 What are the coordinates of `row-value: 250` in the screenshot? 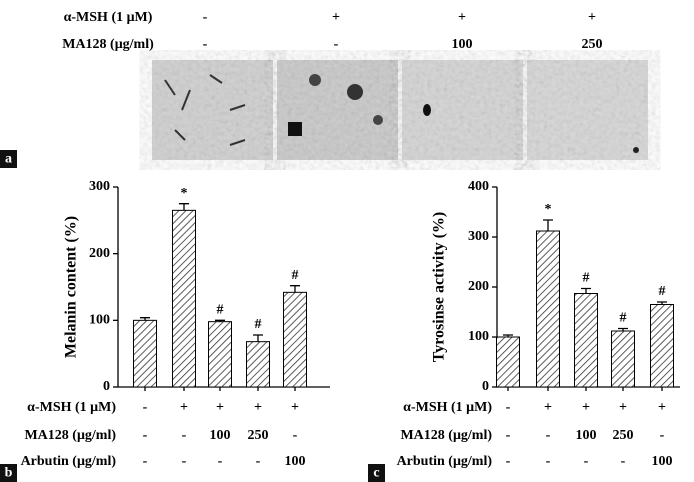 It's located at (592, 44).